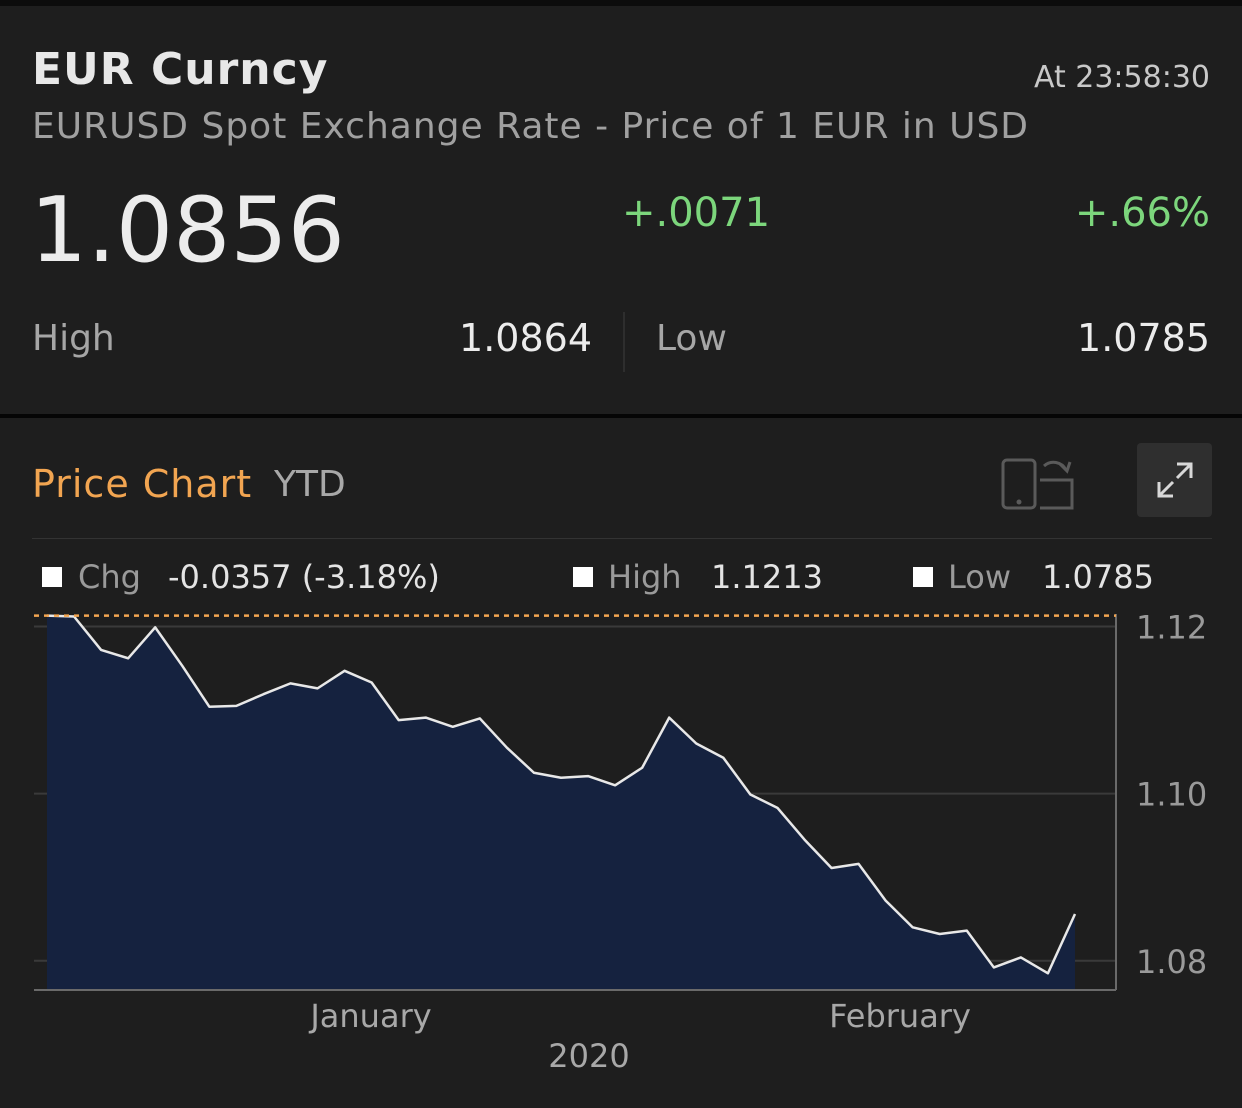 This screenshot has width=1242, height=1108. I want to click on expand-chart-button, so click(1174, 480).